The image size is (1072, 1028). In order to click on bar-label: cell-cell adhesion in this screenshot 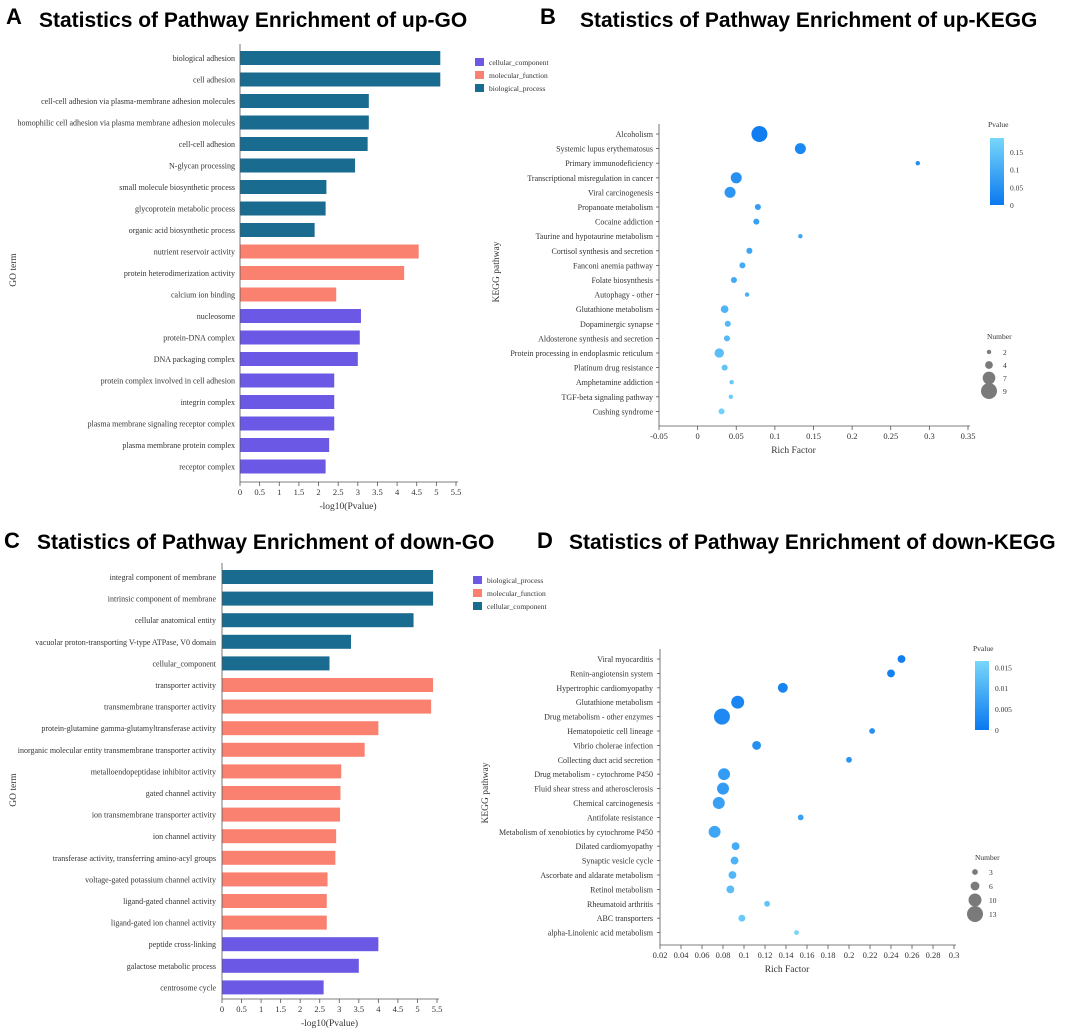, I will do `click(207, 144)`.